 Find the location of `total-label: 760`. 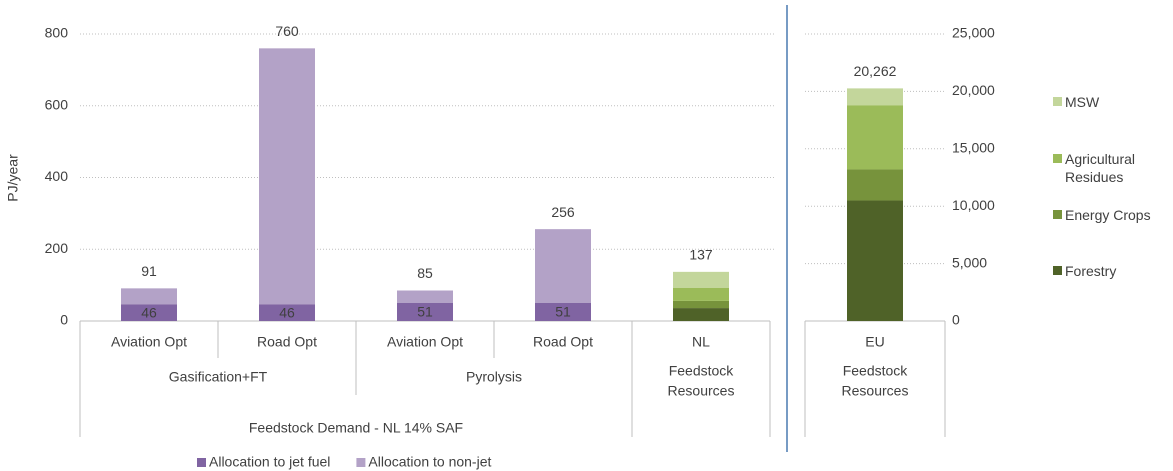

total-label: 760 is located at coordinates (287, 31).